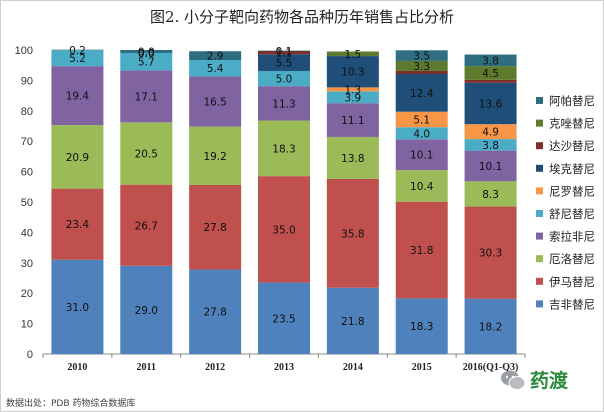  I want to click on data-label: 35.0, so click(283, 230).